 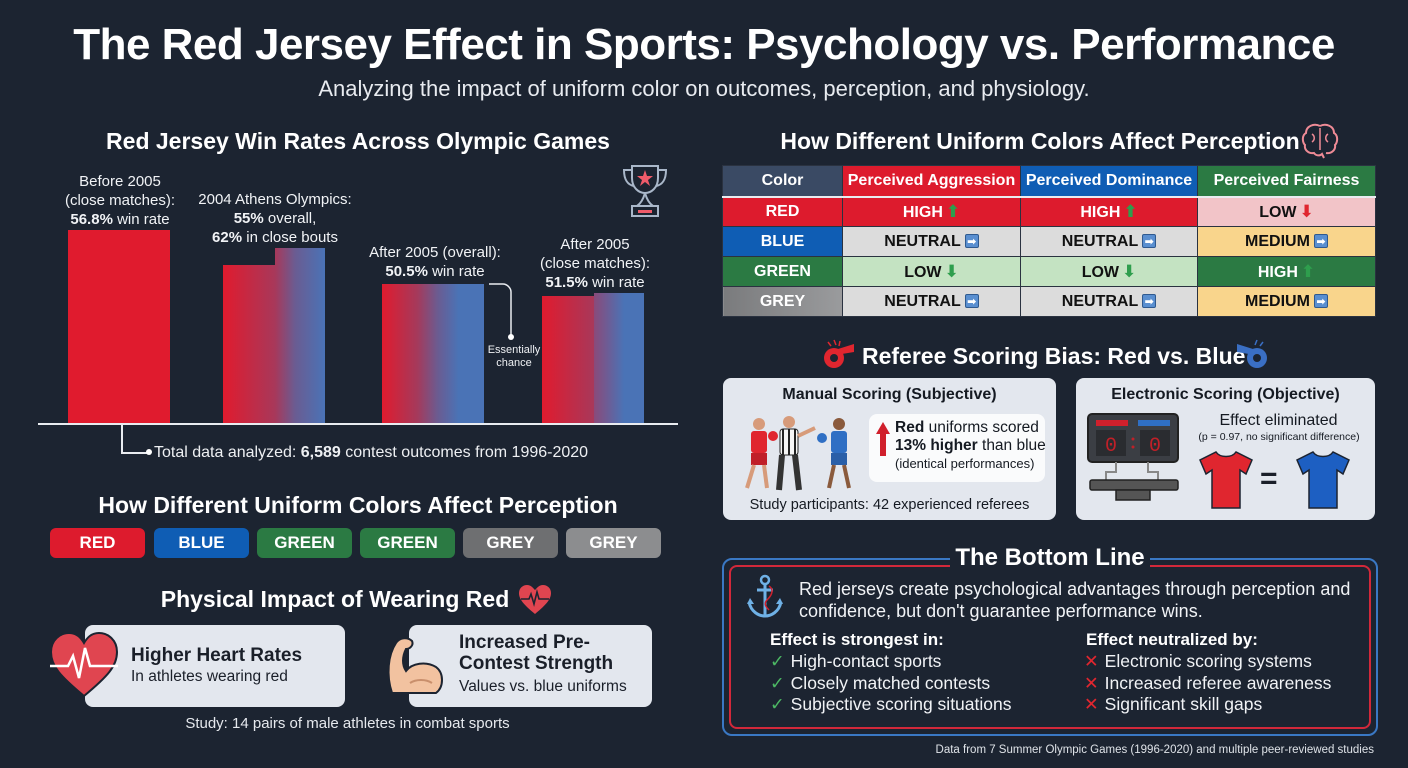 I want to click on bar-before-2005-close, so click(x=119, y=326).